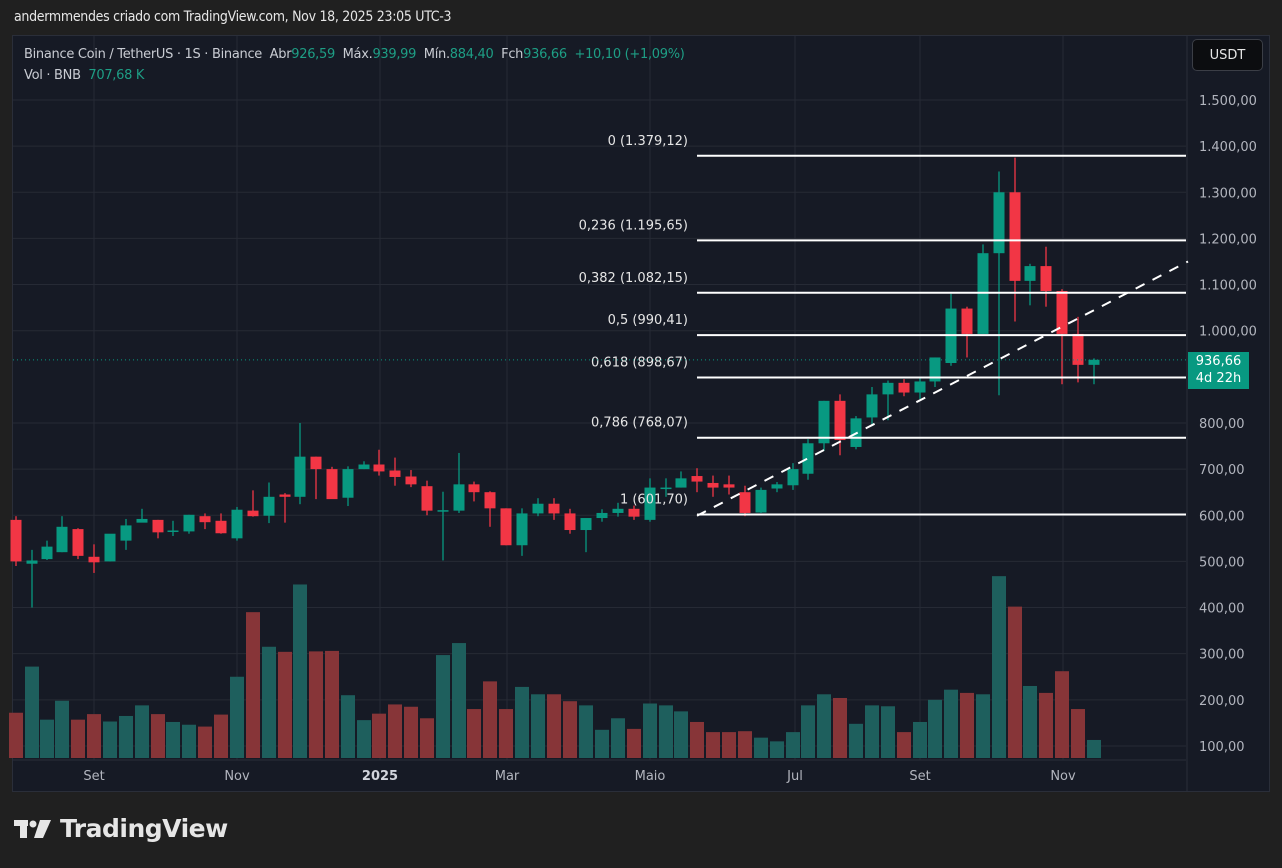 The image size is (1282, 868). Describe the element at coordinates (1228, 101) in the screenshot. I see `y-axis-label: 1.500,00` at that location.